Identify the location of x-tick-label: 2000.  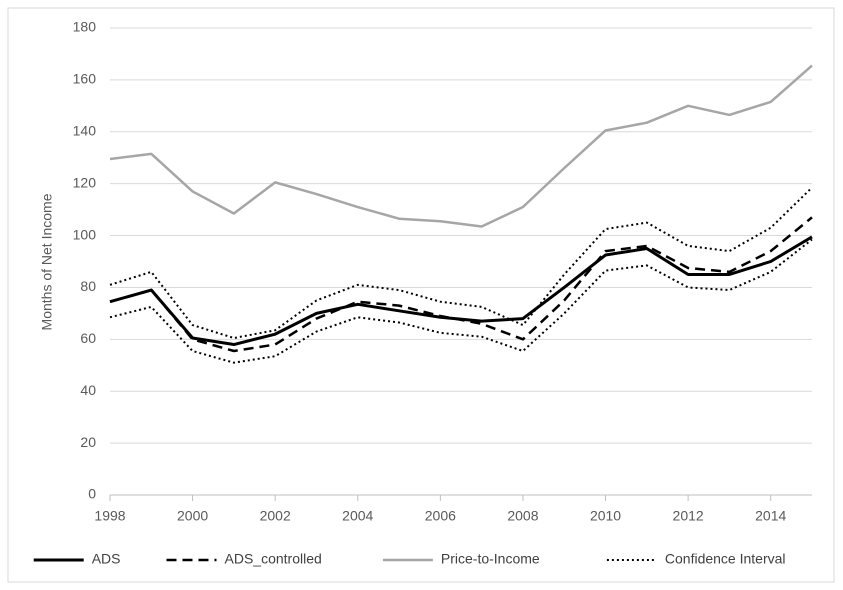
(192, 516).